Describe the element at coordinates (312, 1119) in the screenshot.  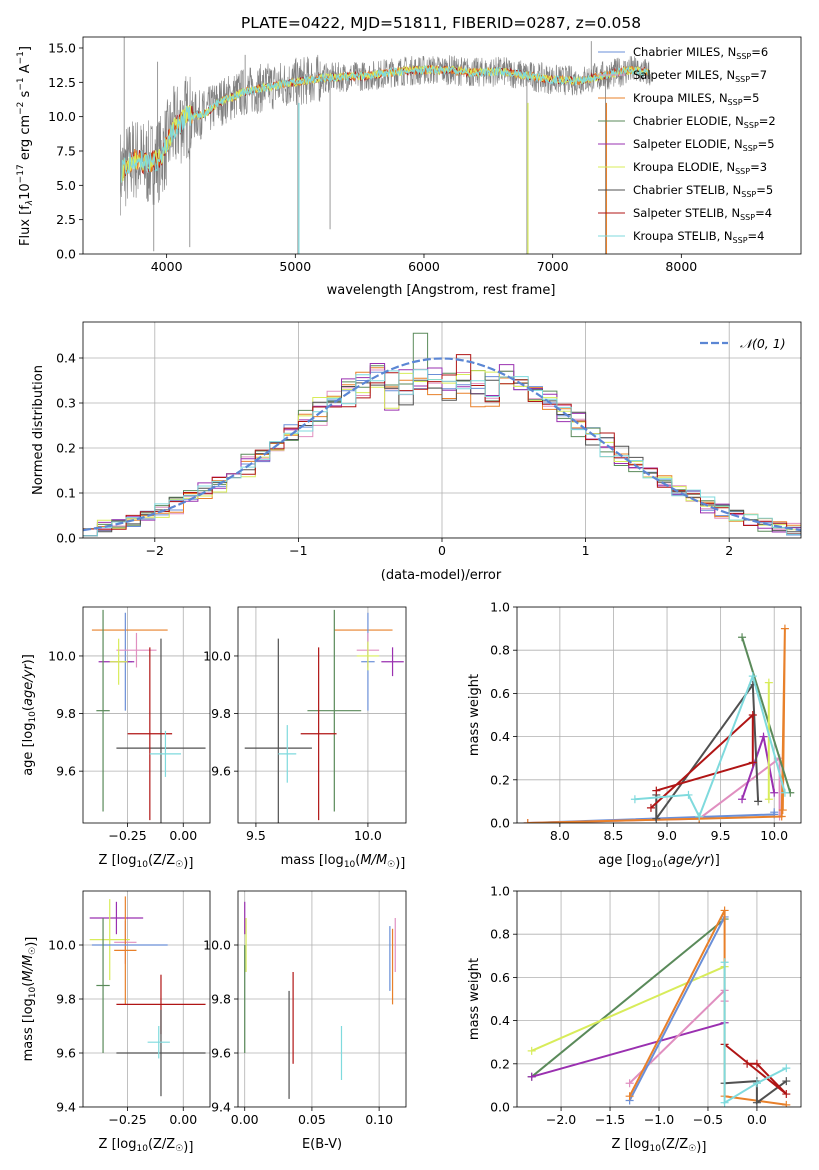
I see `x-tick-label: 0.05` at that location.